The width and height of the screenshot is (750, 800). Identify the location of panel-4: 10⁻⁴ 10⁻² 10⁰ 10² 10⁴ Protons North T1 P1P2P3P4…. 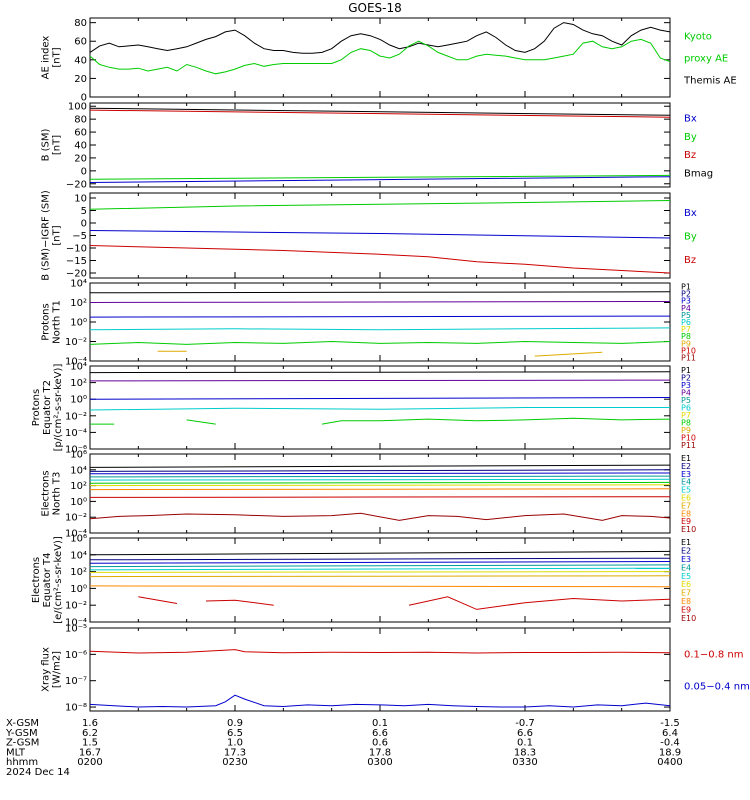
(369, 323).